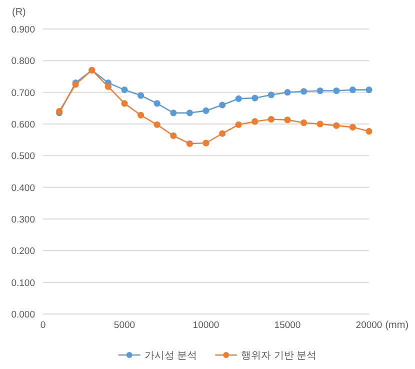 This screenshot has height=369, width=415. Describe the element at coordinates (43, 325) in the screenshot. I see `x-tick-label: 0` at that location.